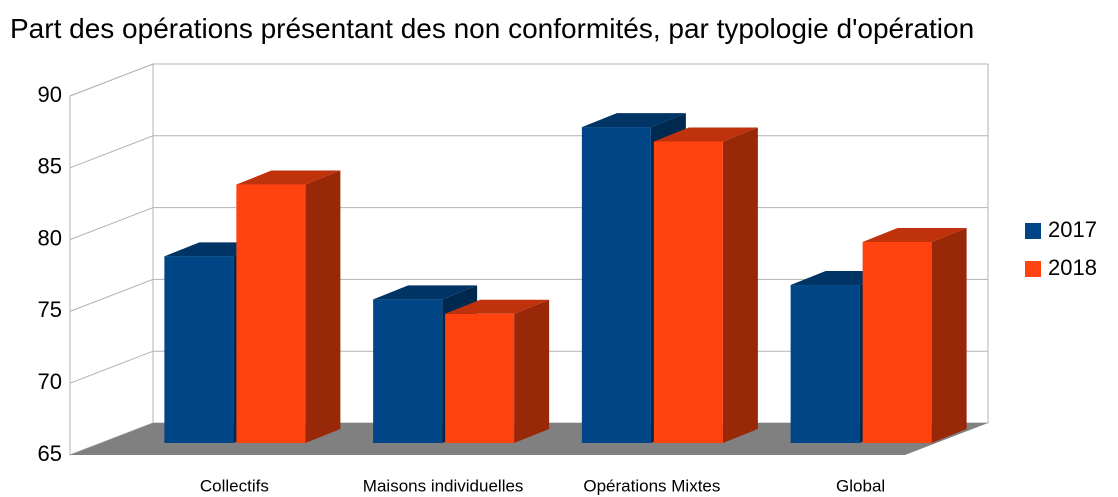 This screenshot has width=1118, height=497. I want to click on x-tick-label: Global, so click(860, 485).